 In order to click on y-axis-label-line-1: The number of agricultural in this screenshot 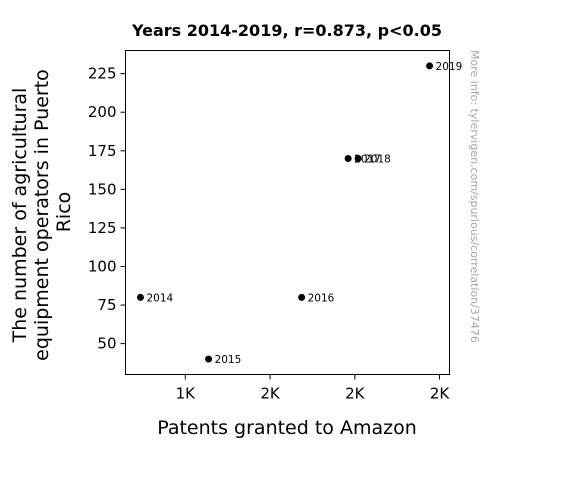, I will do `click(20, 216)`.